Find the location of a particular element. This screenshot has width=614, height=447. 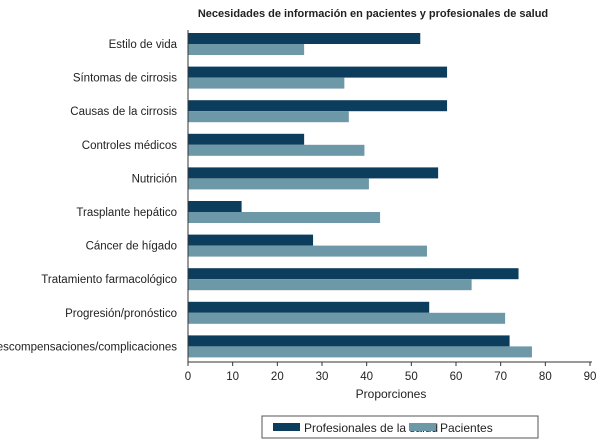

x-axis-label: Proporciones is located at coordinates (391, 394).